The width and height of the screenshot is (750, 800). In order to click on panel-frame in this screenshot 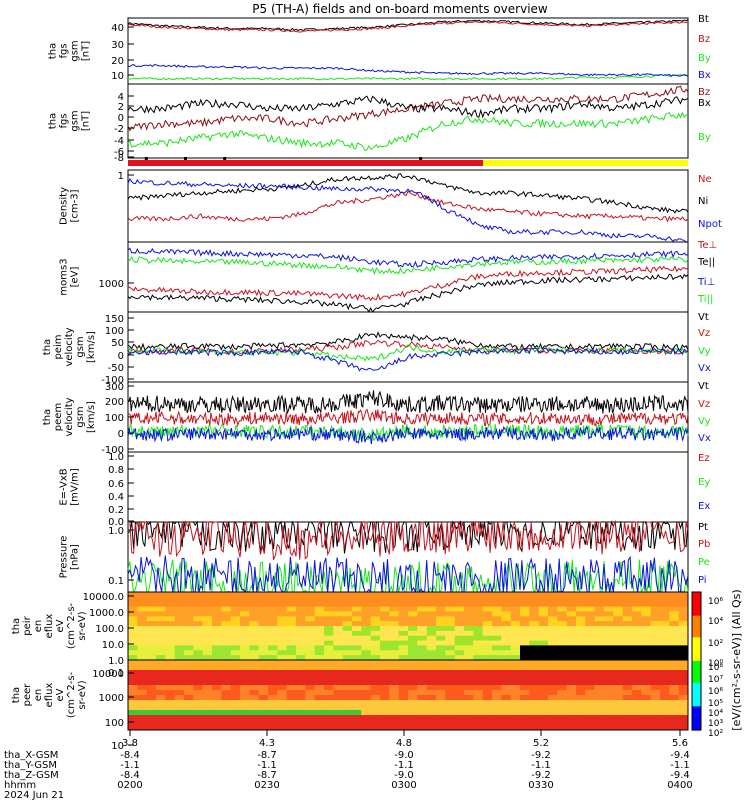, I will do `click(408, 487)`.